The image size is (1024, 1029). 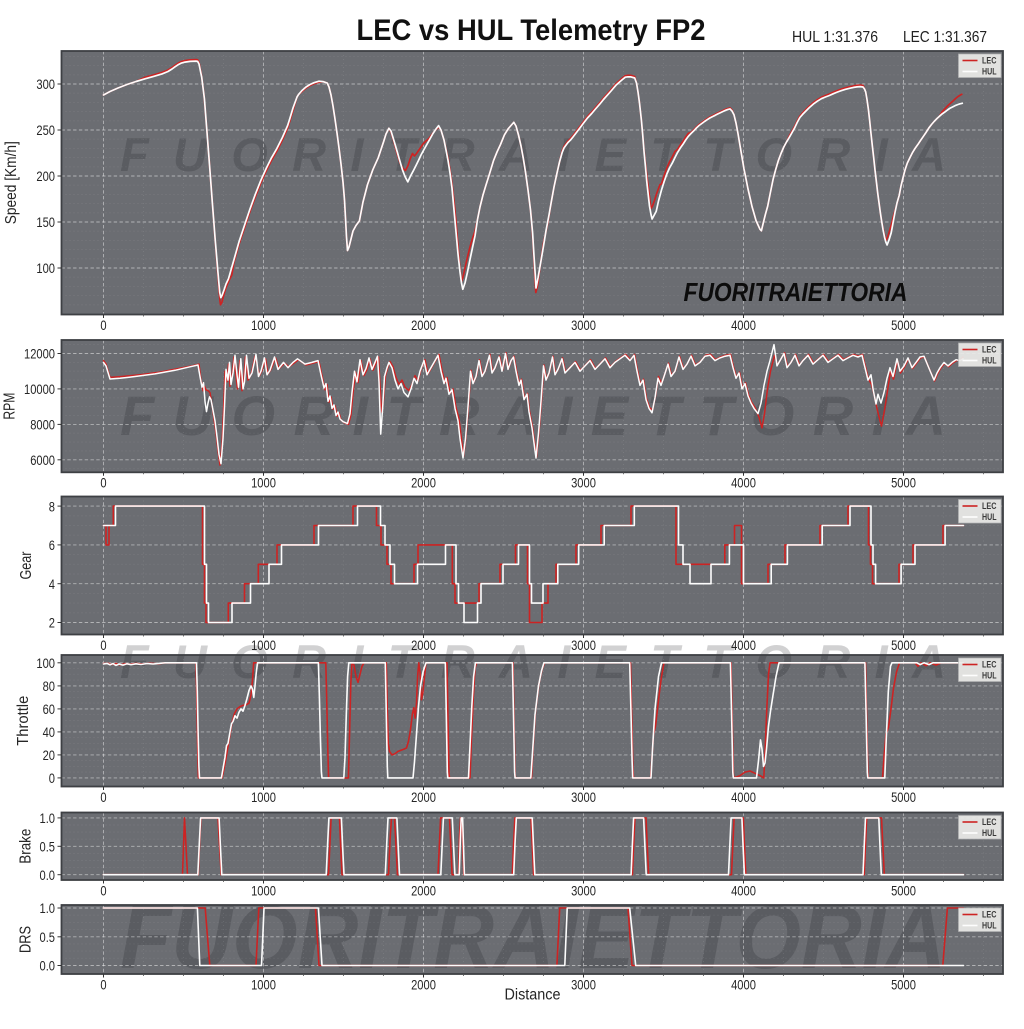 I want to click on svg-text: 10000, so click(x=39, y=389).